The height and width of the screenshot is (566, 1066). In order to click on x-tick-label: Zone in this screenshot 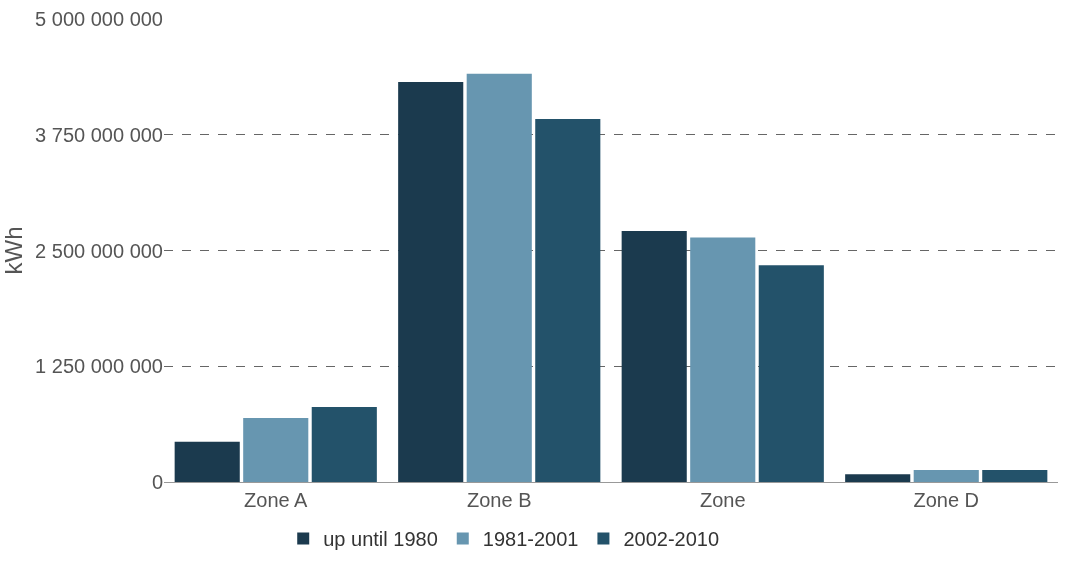, I will do `click(722, 500)`.